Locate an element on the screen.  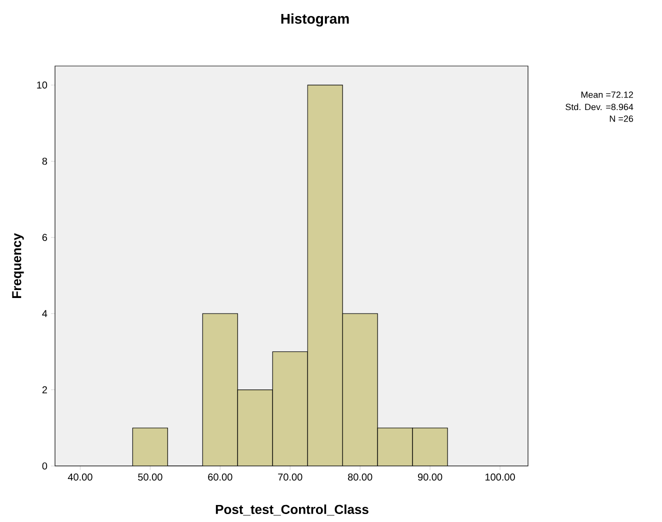
chart-title: Histogram is located at coordinates (315, 20).